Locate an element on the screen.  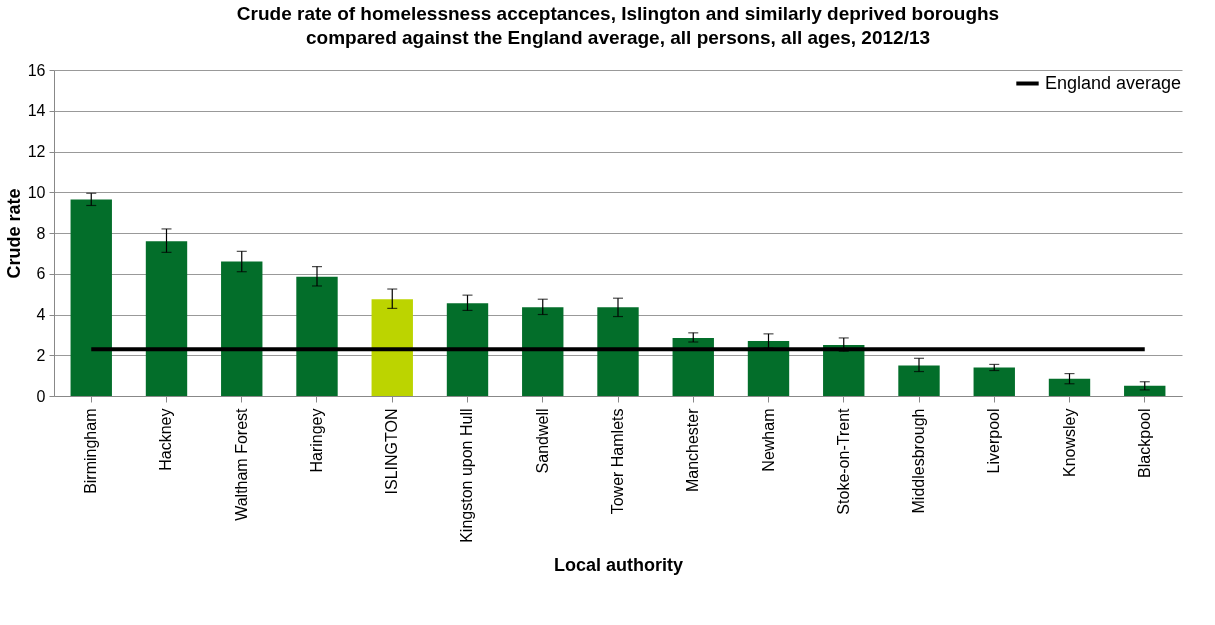
legend-label: England average is located at coordinates (1113, 82).